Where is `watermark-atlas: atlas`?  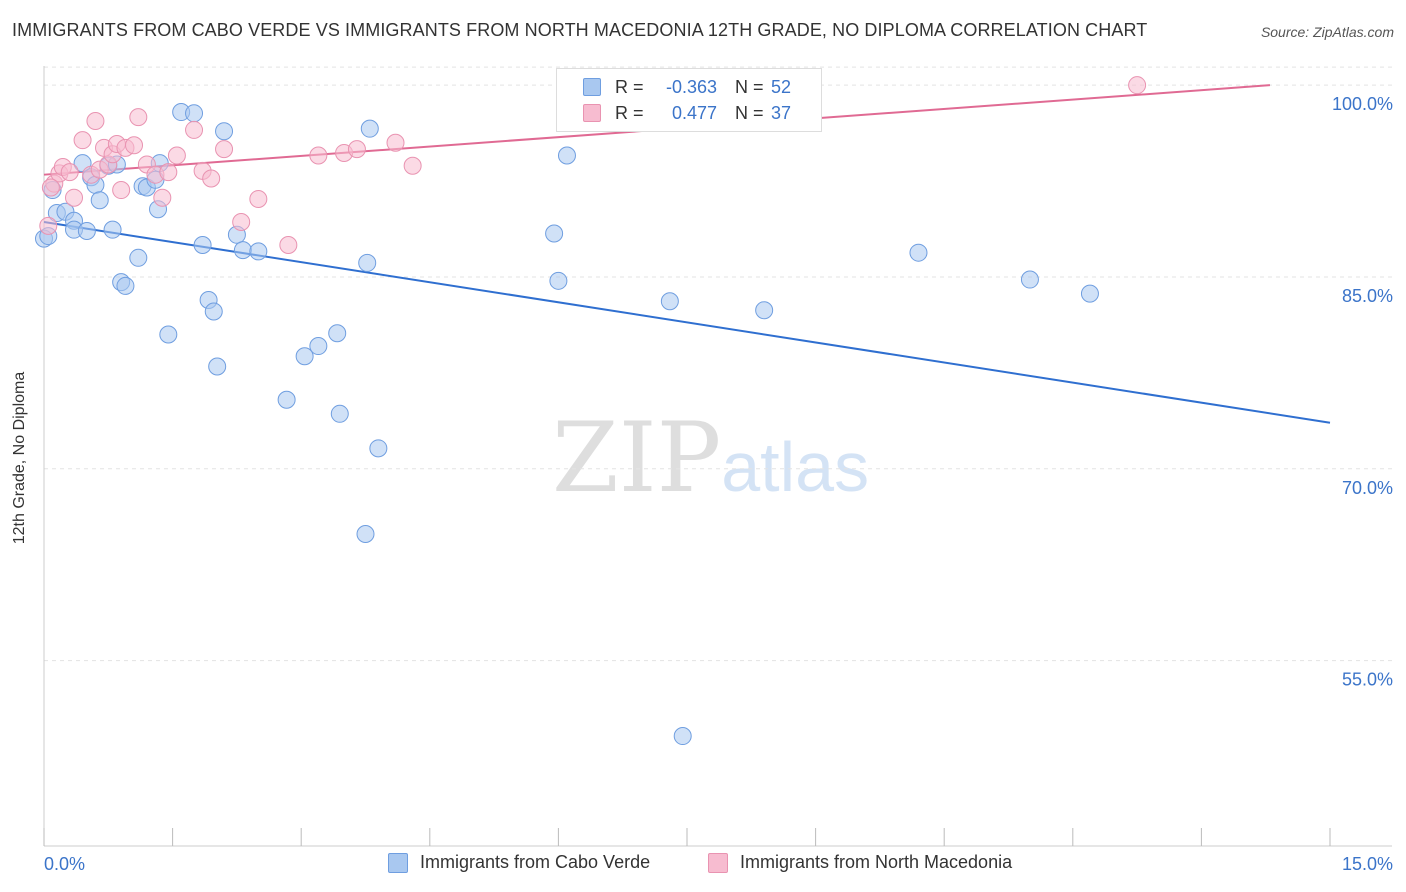 watermark-atlas: atlas is located at coordinates (795, 467).